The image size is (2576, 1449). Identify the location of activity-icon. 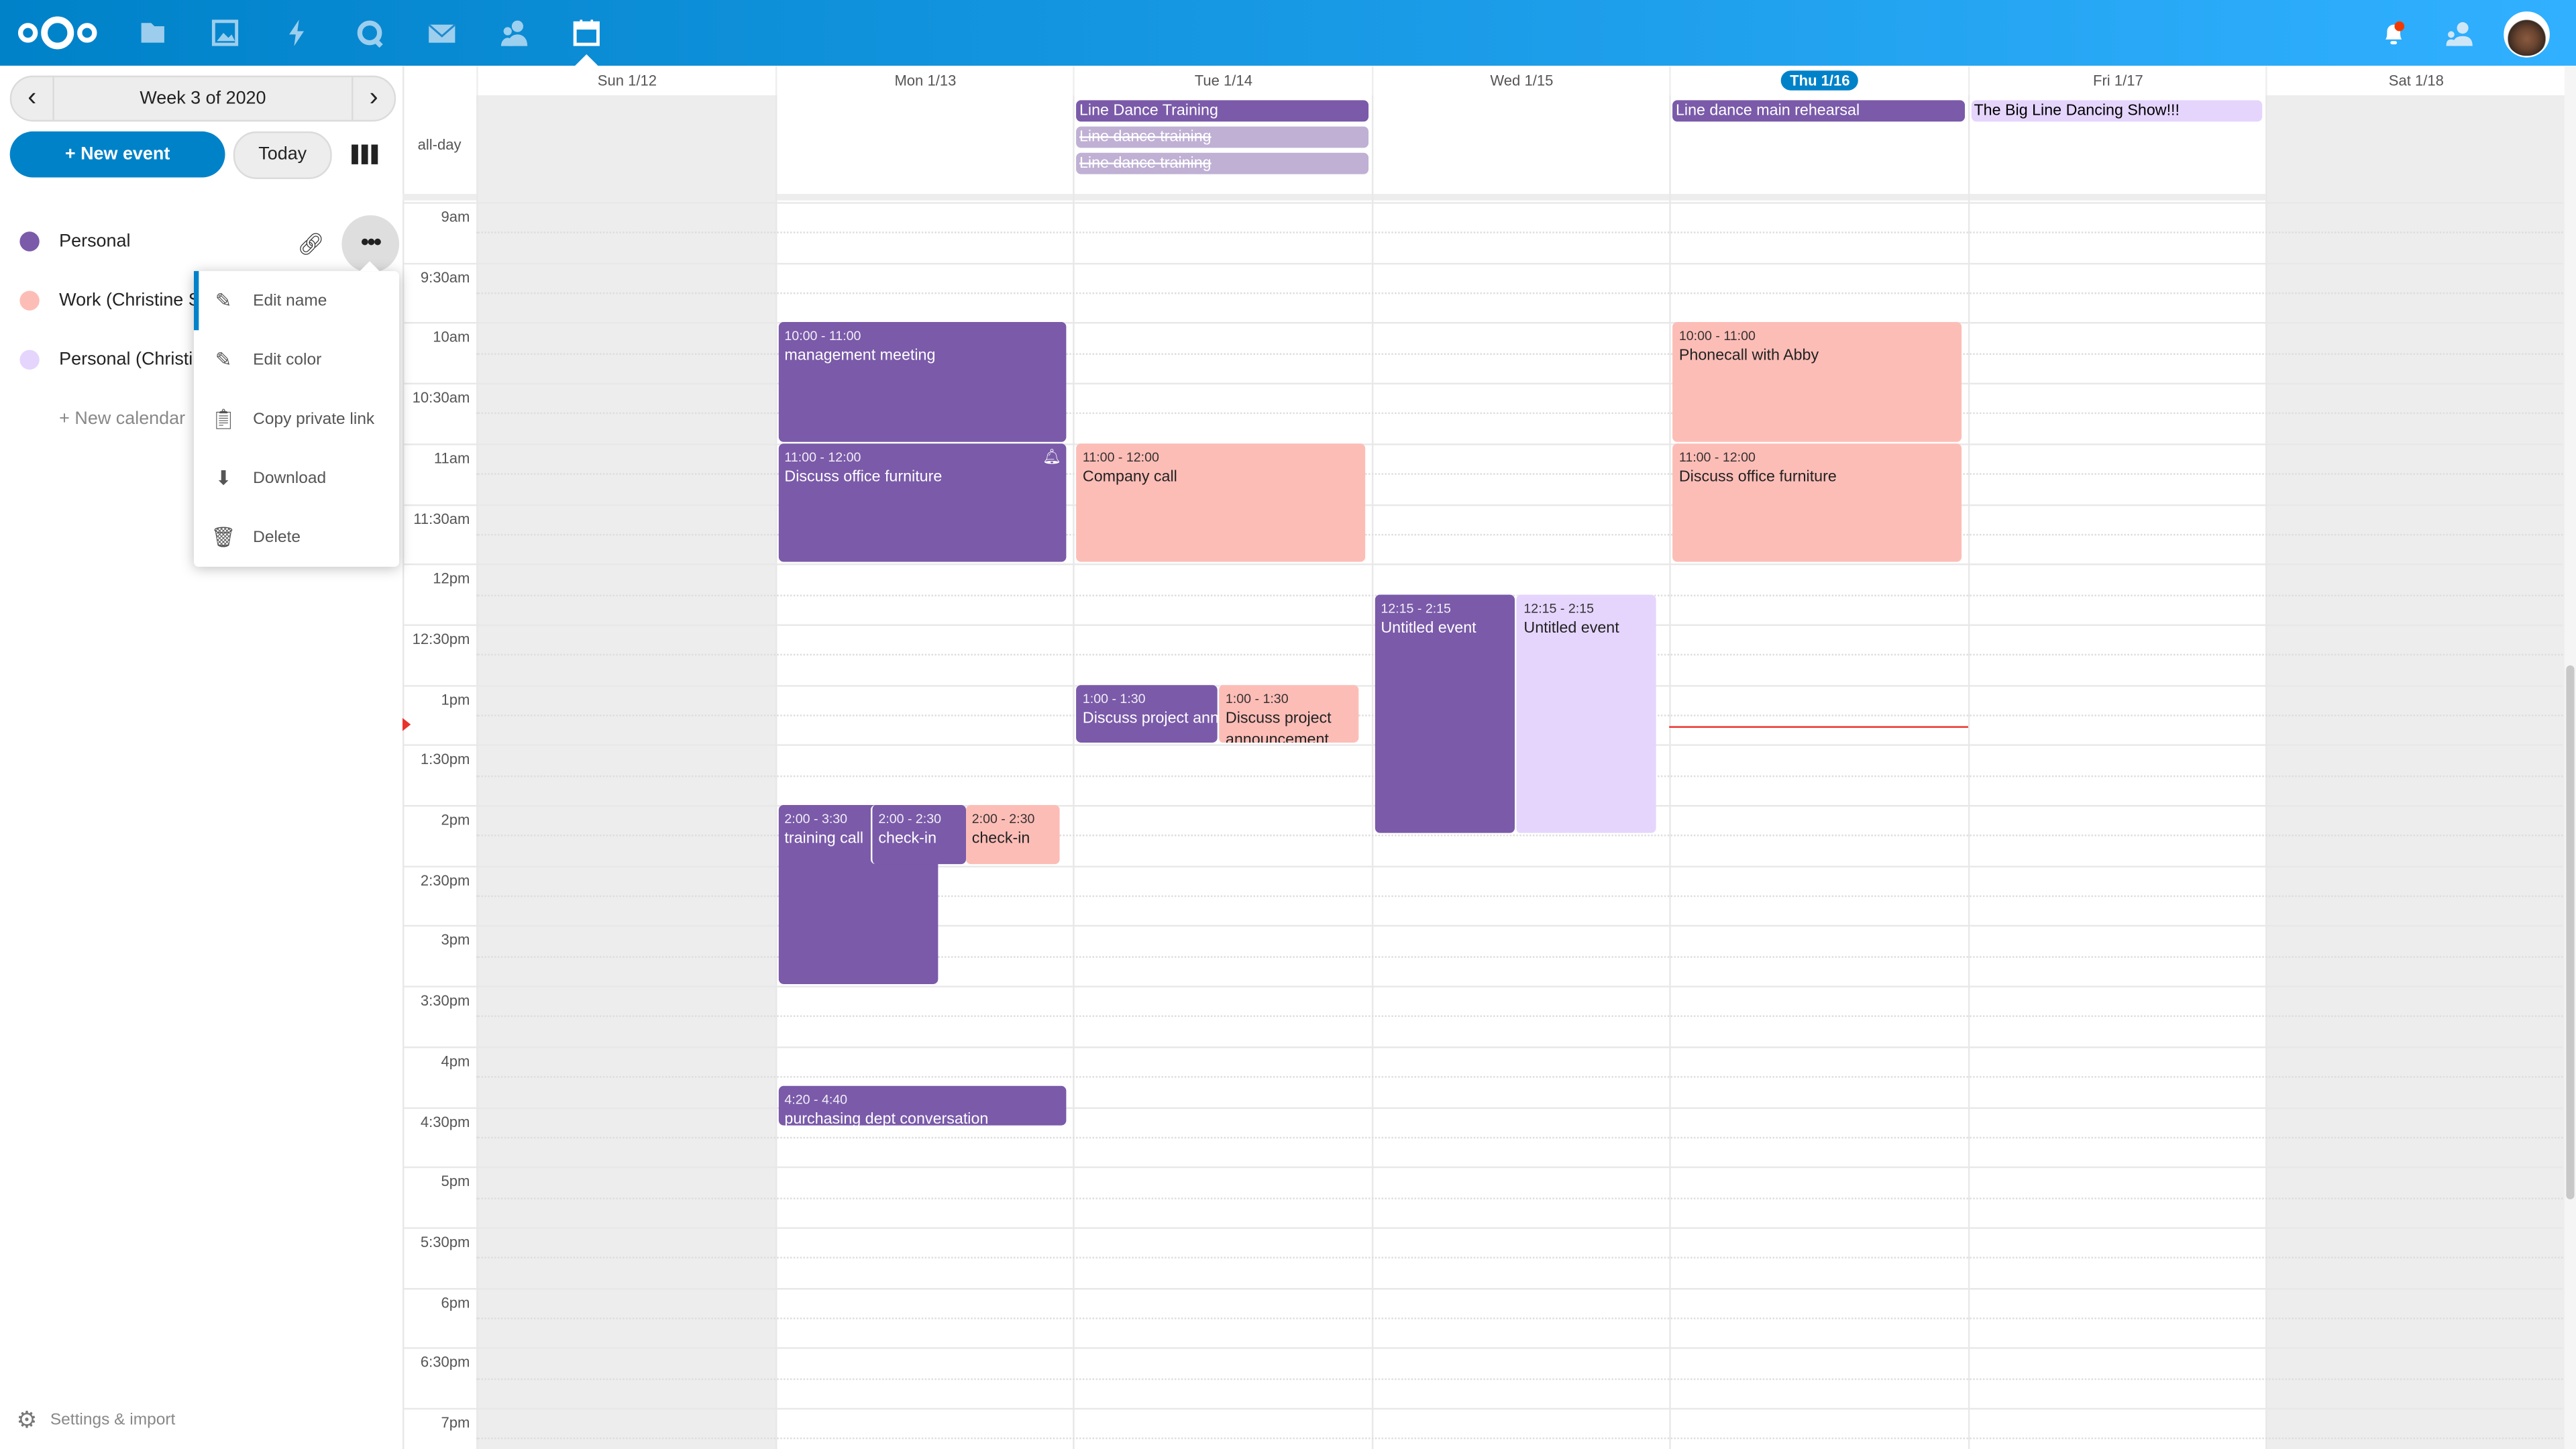
(297, 33).